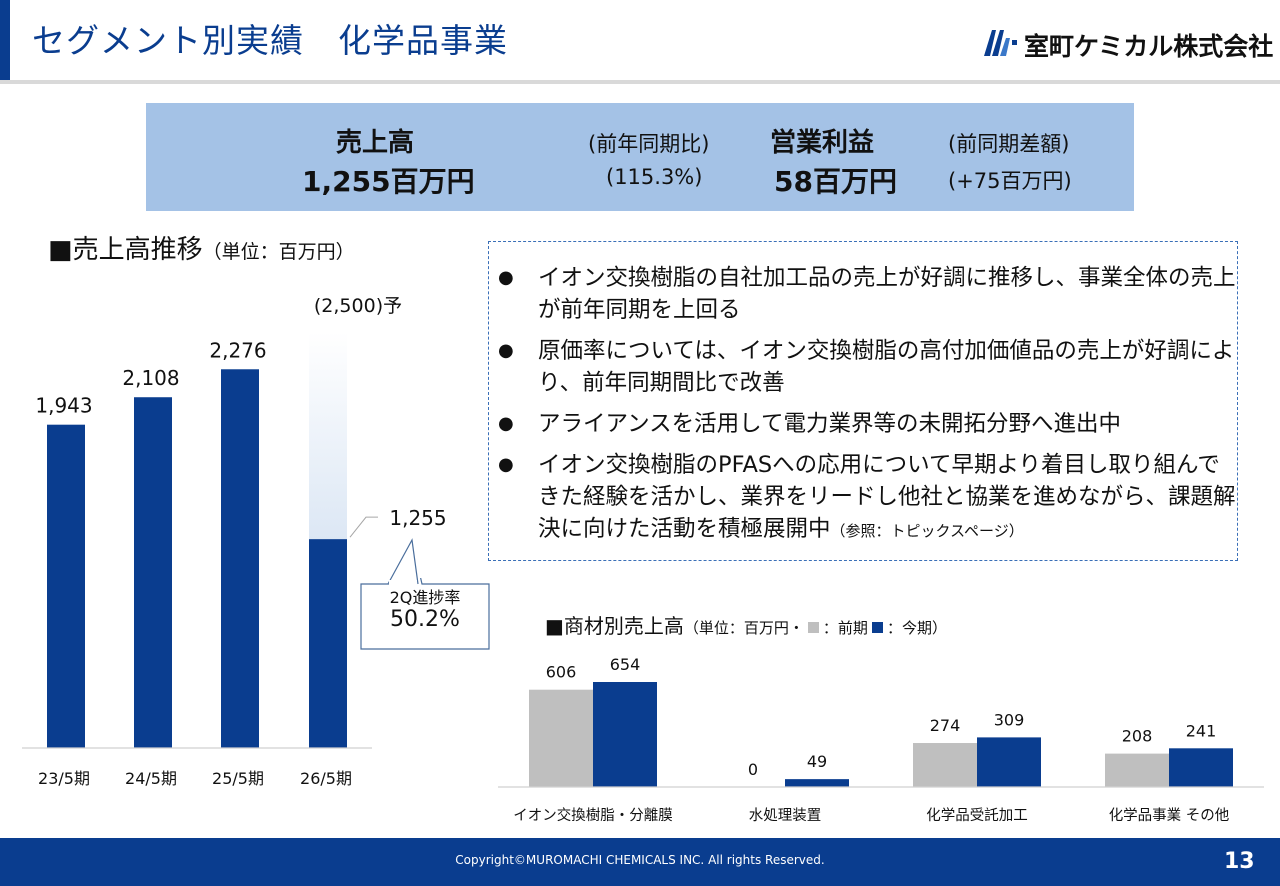 The height and width of the screenshot is (886, 1280). I want to click on sales-value-label: 1,943, so click(63, 406).